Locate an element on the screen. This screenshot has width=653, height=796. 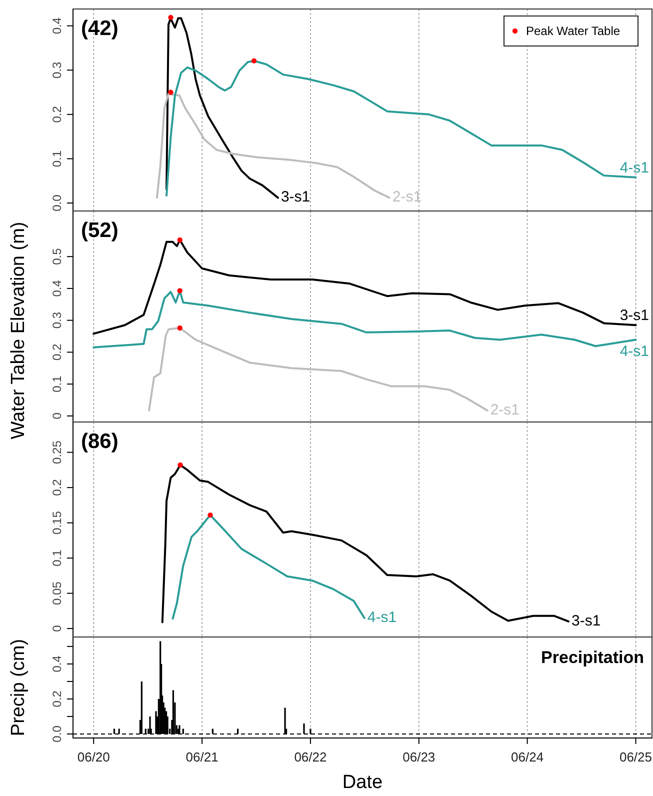
x-tick-label: 06/22 is located at coordinates (310, 756).